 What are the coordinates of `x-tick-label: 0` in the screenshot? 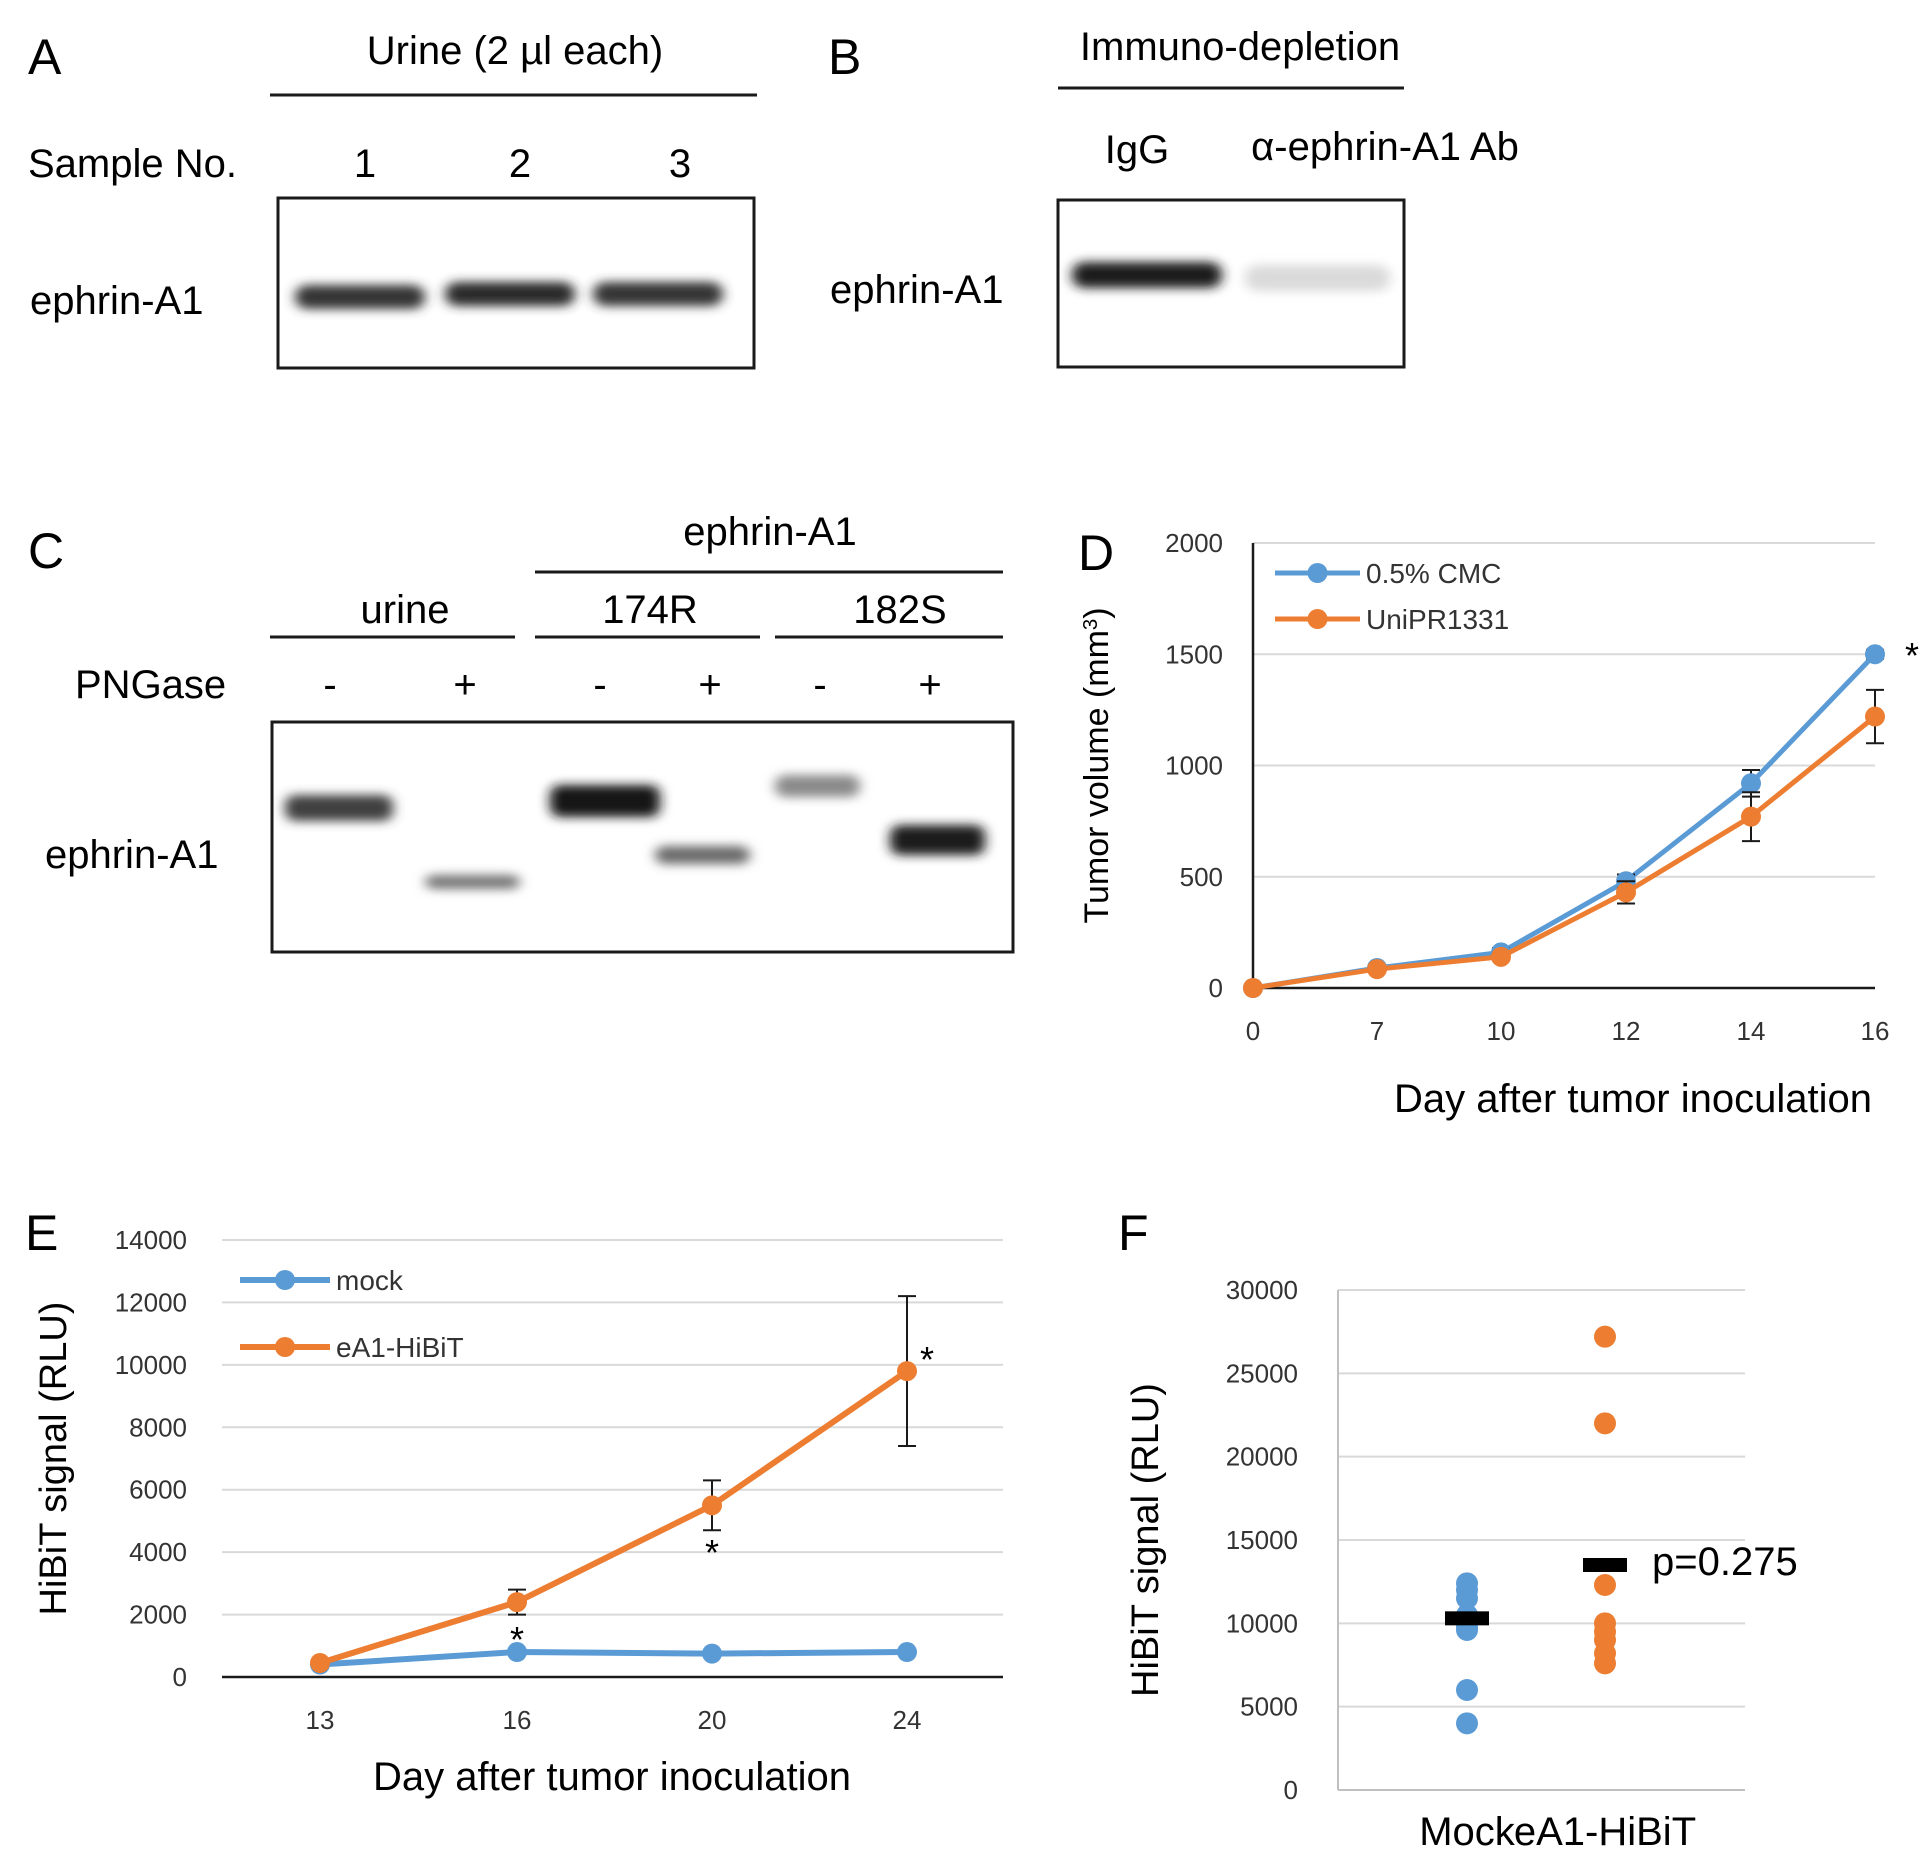 It's located at (1253, 1031).